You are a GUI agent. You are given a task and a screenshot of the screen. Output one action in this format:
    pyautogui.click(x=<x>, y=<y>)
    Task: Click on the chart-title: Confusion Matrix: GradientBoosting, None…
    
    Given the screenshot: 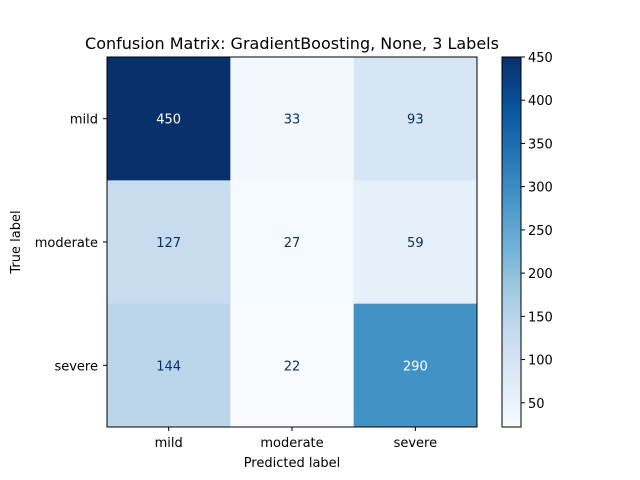 What is the action you would take?
    pyautogui.click(x=292, y=43)
    